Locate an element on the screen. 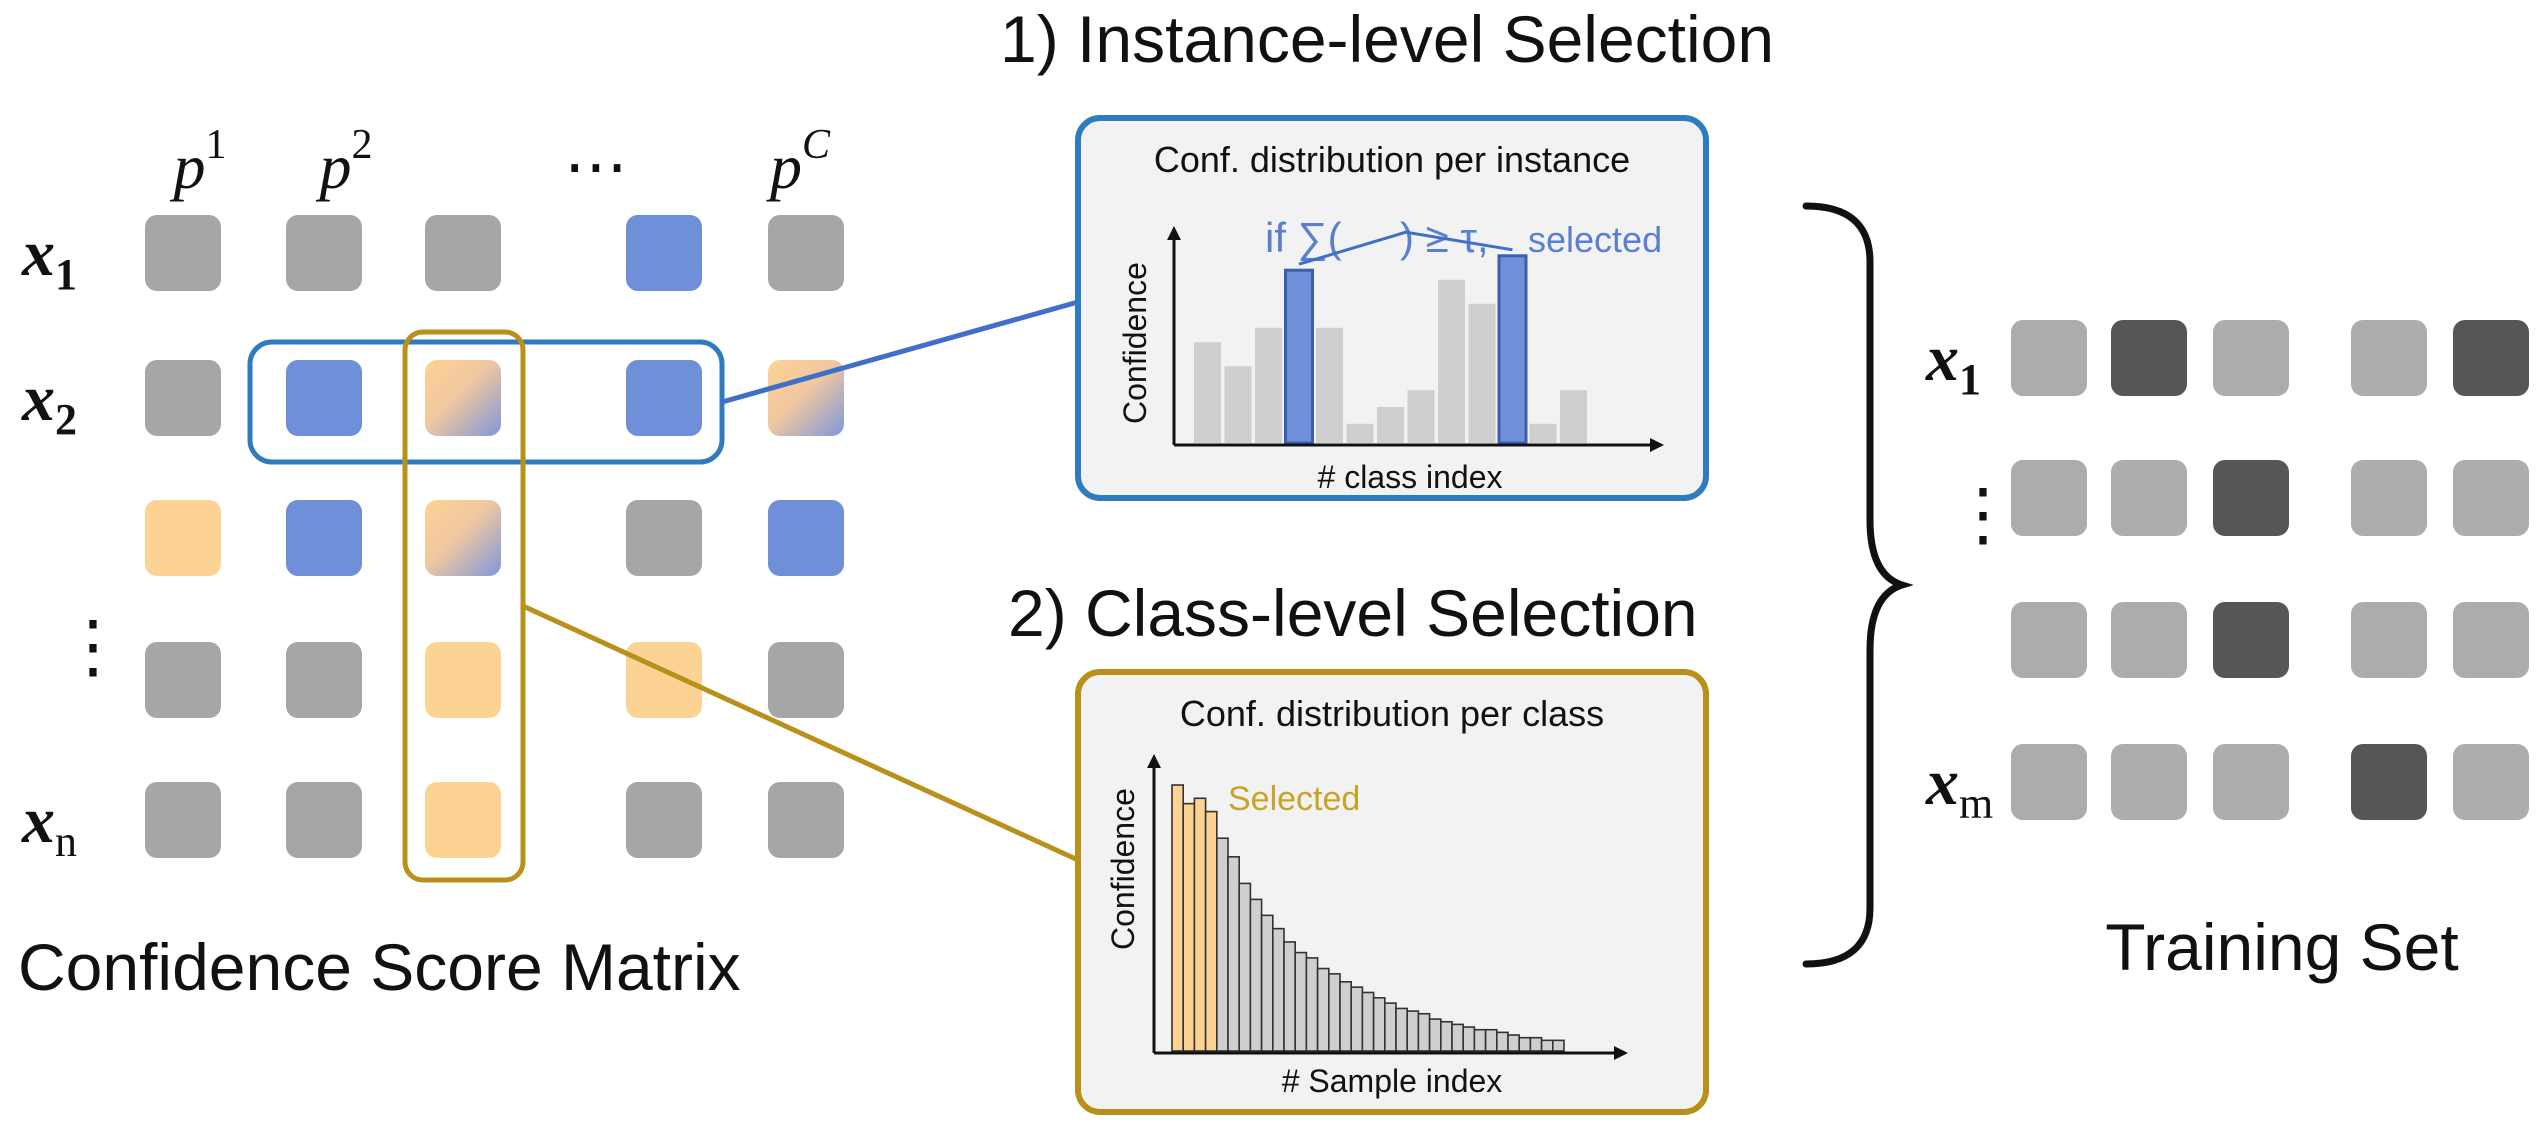  matrix-row-label: xn is located at coordinates (49, 825).